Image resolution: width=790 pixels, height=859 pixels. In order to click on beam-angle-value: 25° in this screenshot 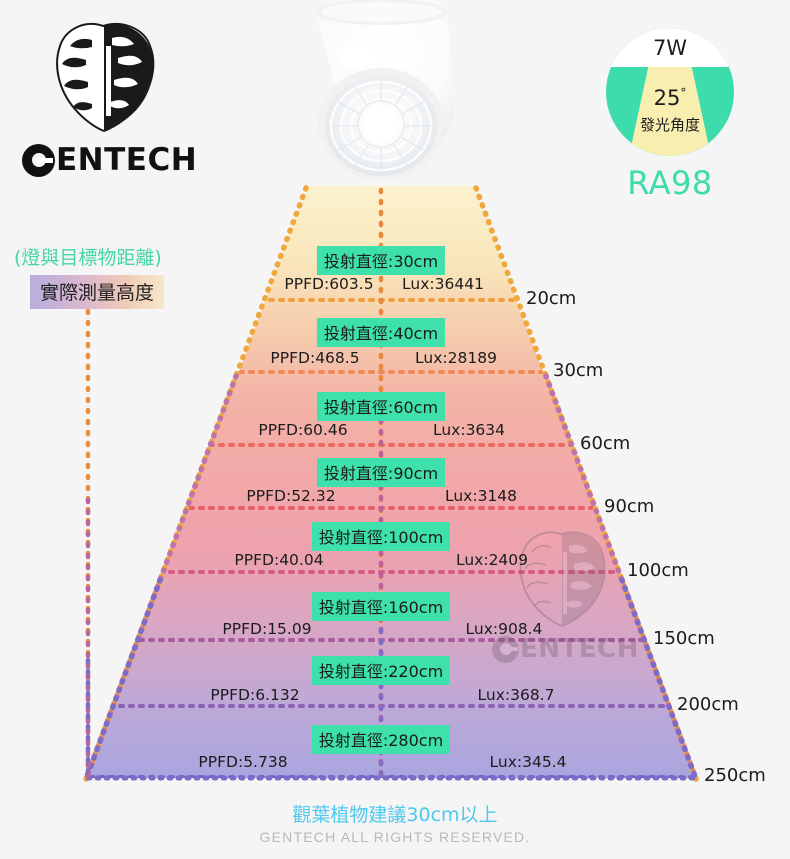, I will do `click(670, 98)`.